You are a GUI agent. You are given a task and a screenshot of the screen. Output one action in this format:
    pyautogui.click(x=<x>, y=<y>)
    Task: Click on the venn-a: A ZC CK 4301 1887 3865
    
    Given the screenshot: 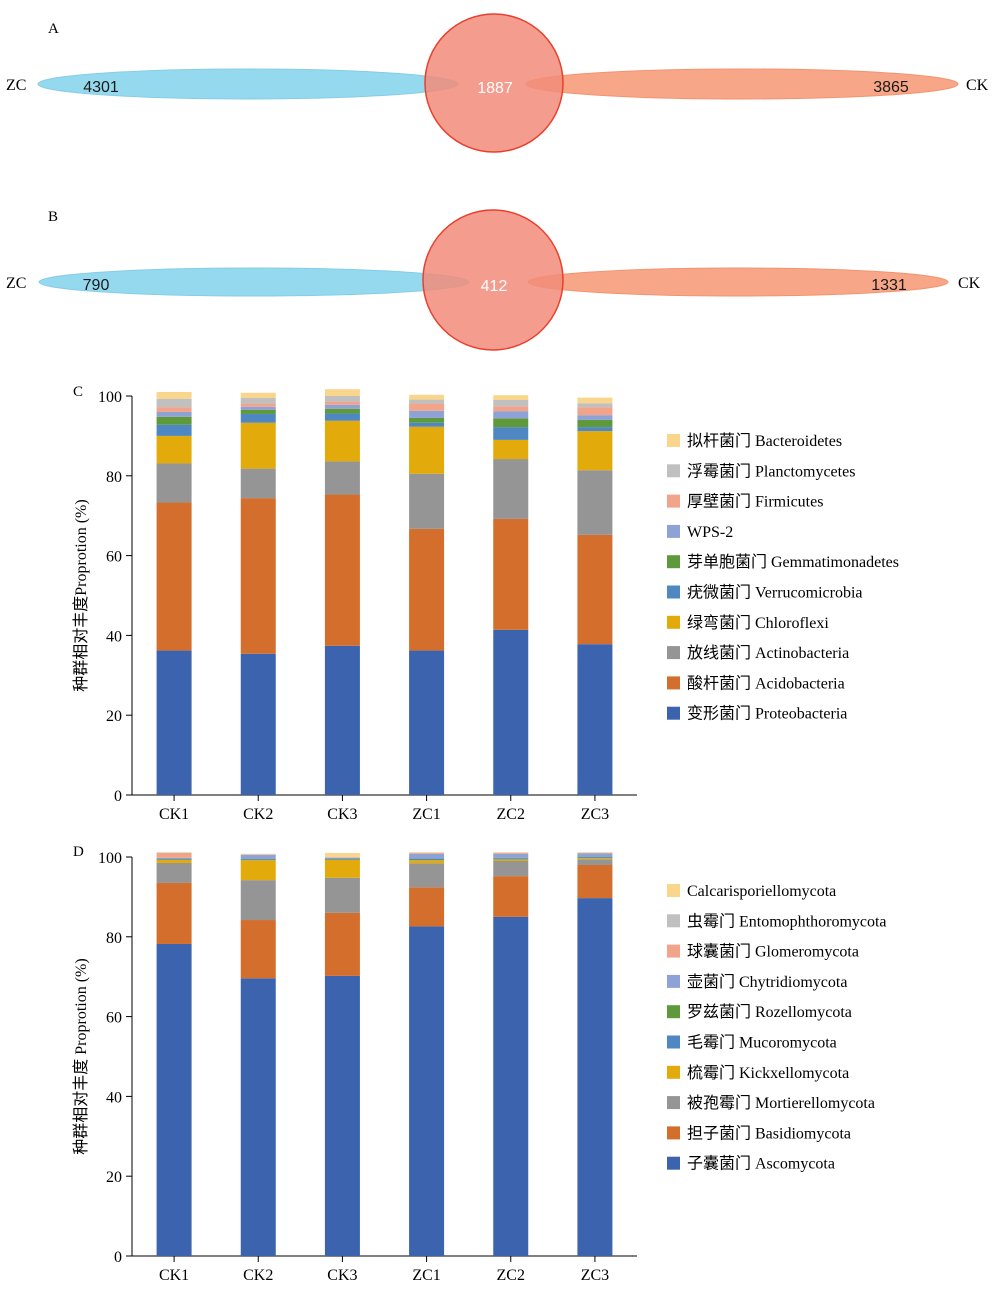 What is the action you would take?
    pyautogui.click(x=497, y=83)
    